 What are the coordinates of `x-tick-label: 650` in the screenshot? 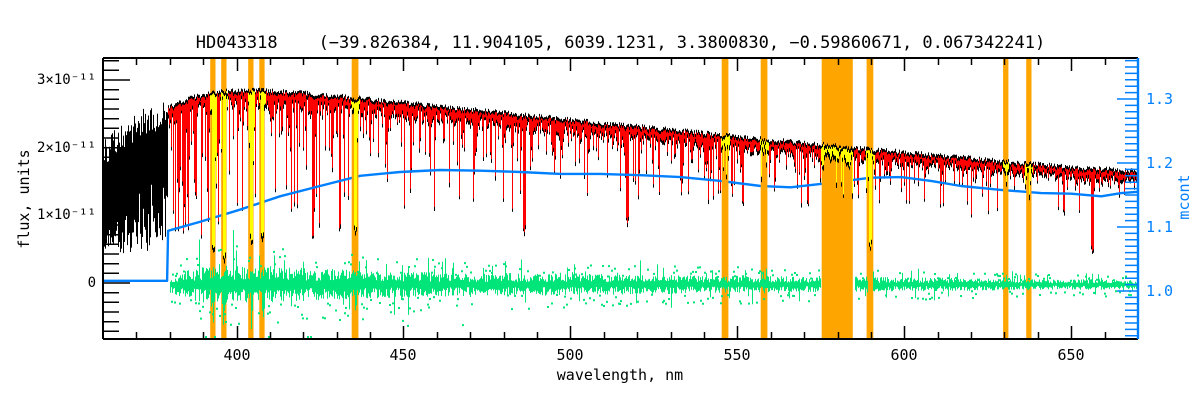 It's located at (1071, 355).